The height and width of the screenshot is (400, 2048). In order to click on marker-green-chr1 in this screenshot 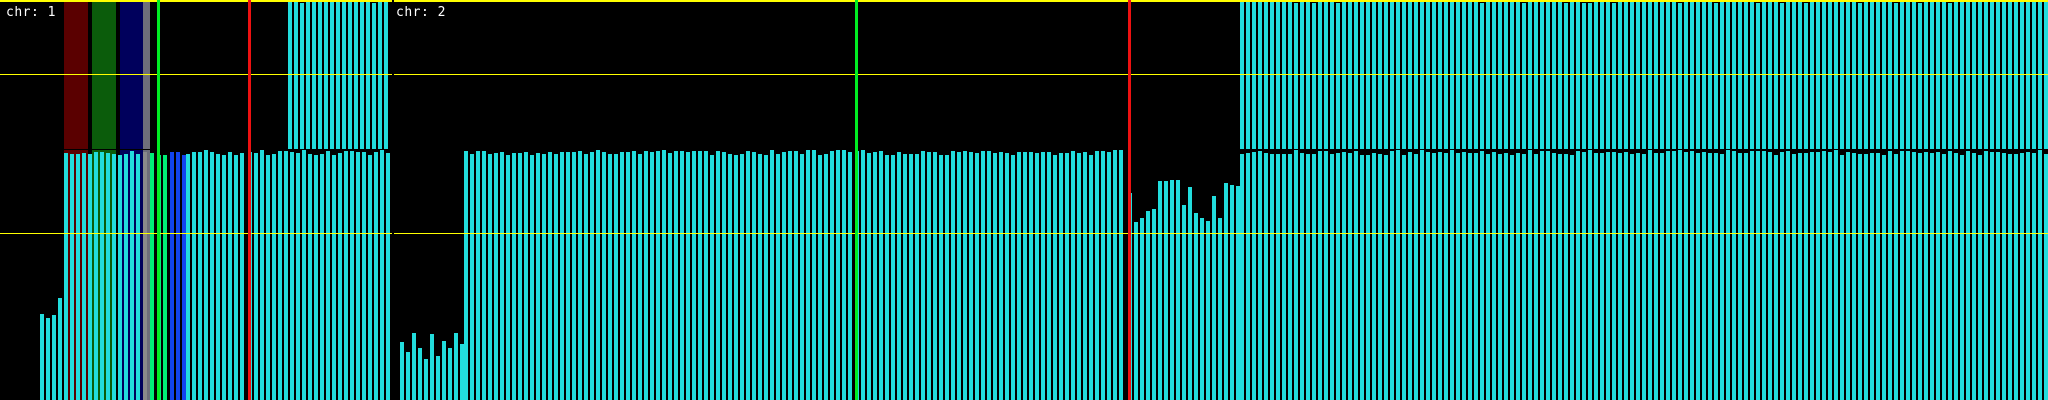, I will do `click(158, 200)`.